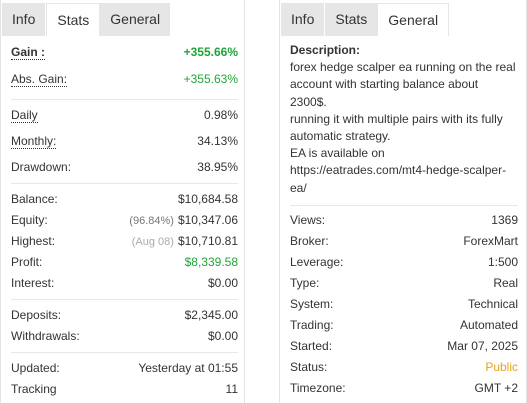 The image size is (527, 403). Describe the element at coordinates (124, 220) in the screenshot. I see `equity-row: Equity: (96.84%) $10,347.06` at that location.